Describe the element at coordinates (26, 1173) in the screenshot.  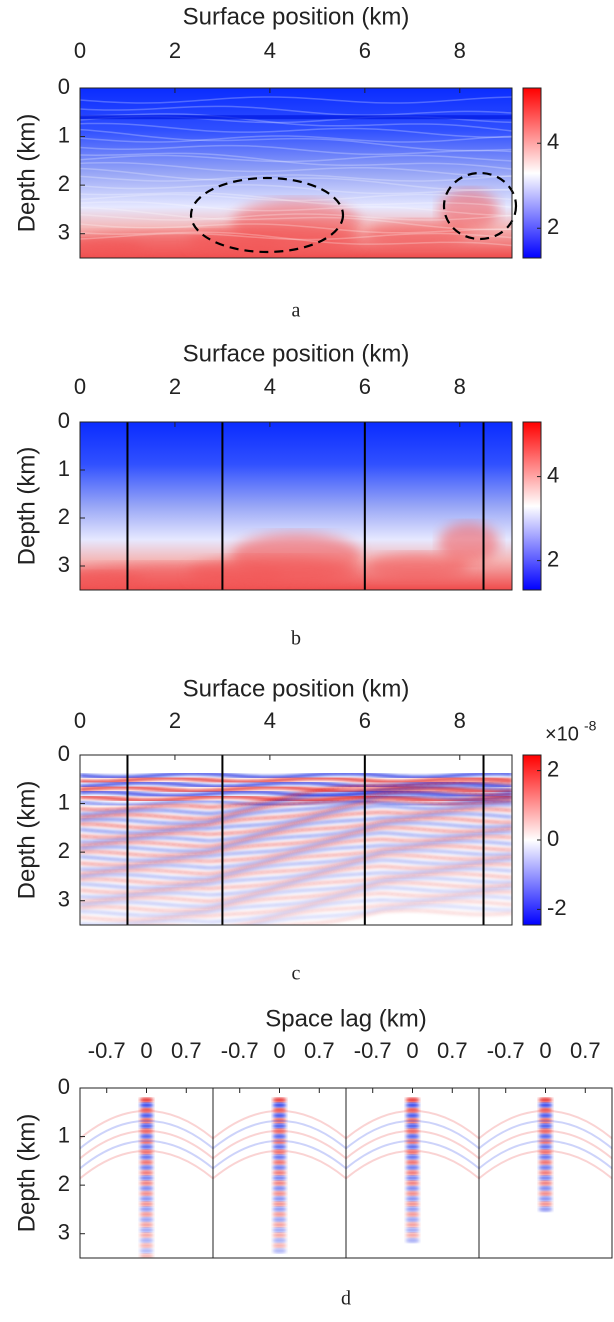
I see `y-axis-label: Depth (km)` at that location.